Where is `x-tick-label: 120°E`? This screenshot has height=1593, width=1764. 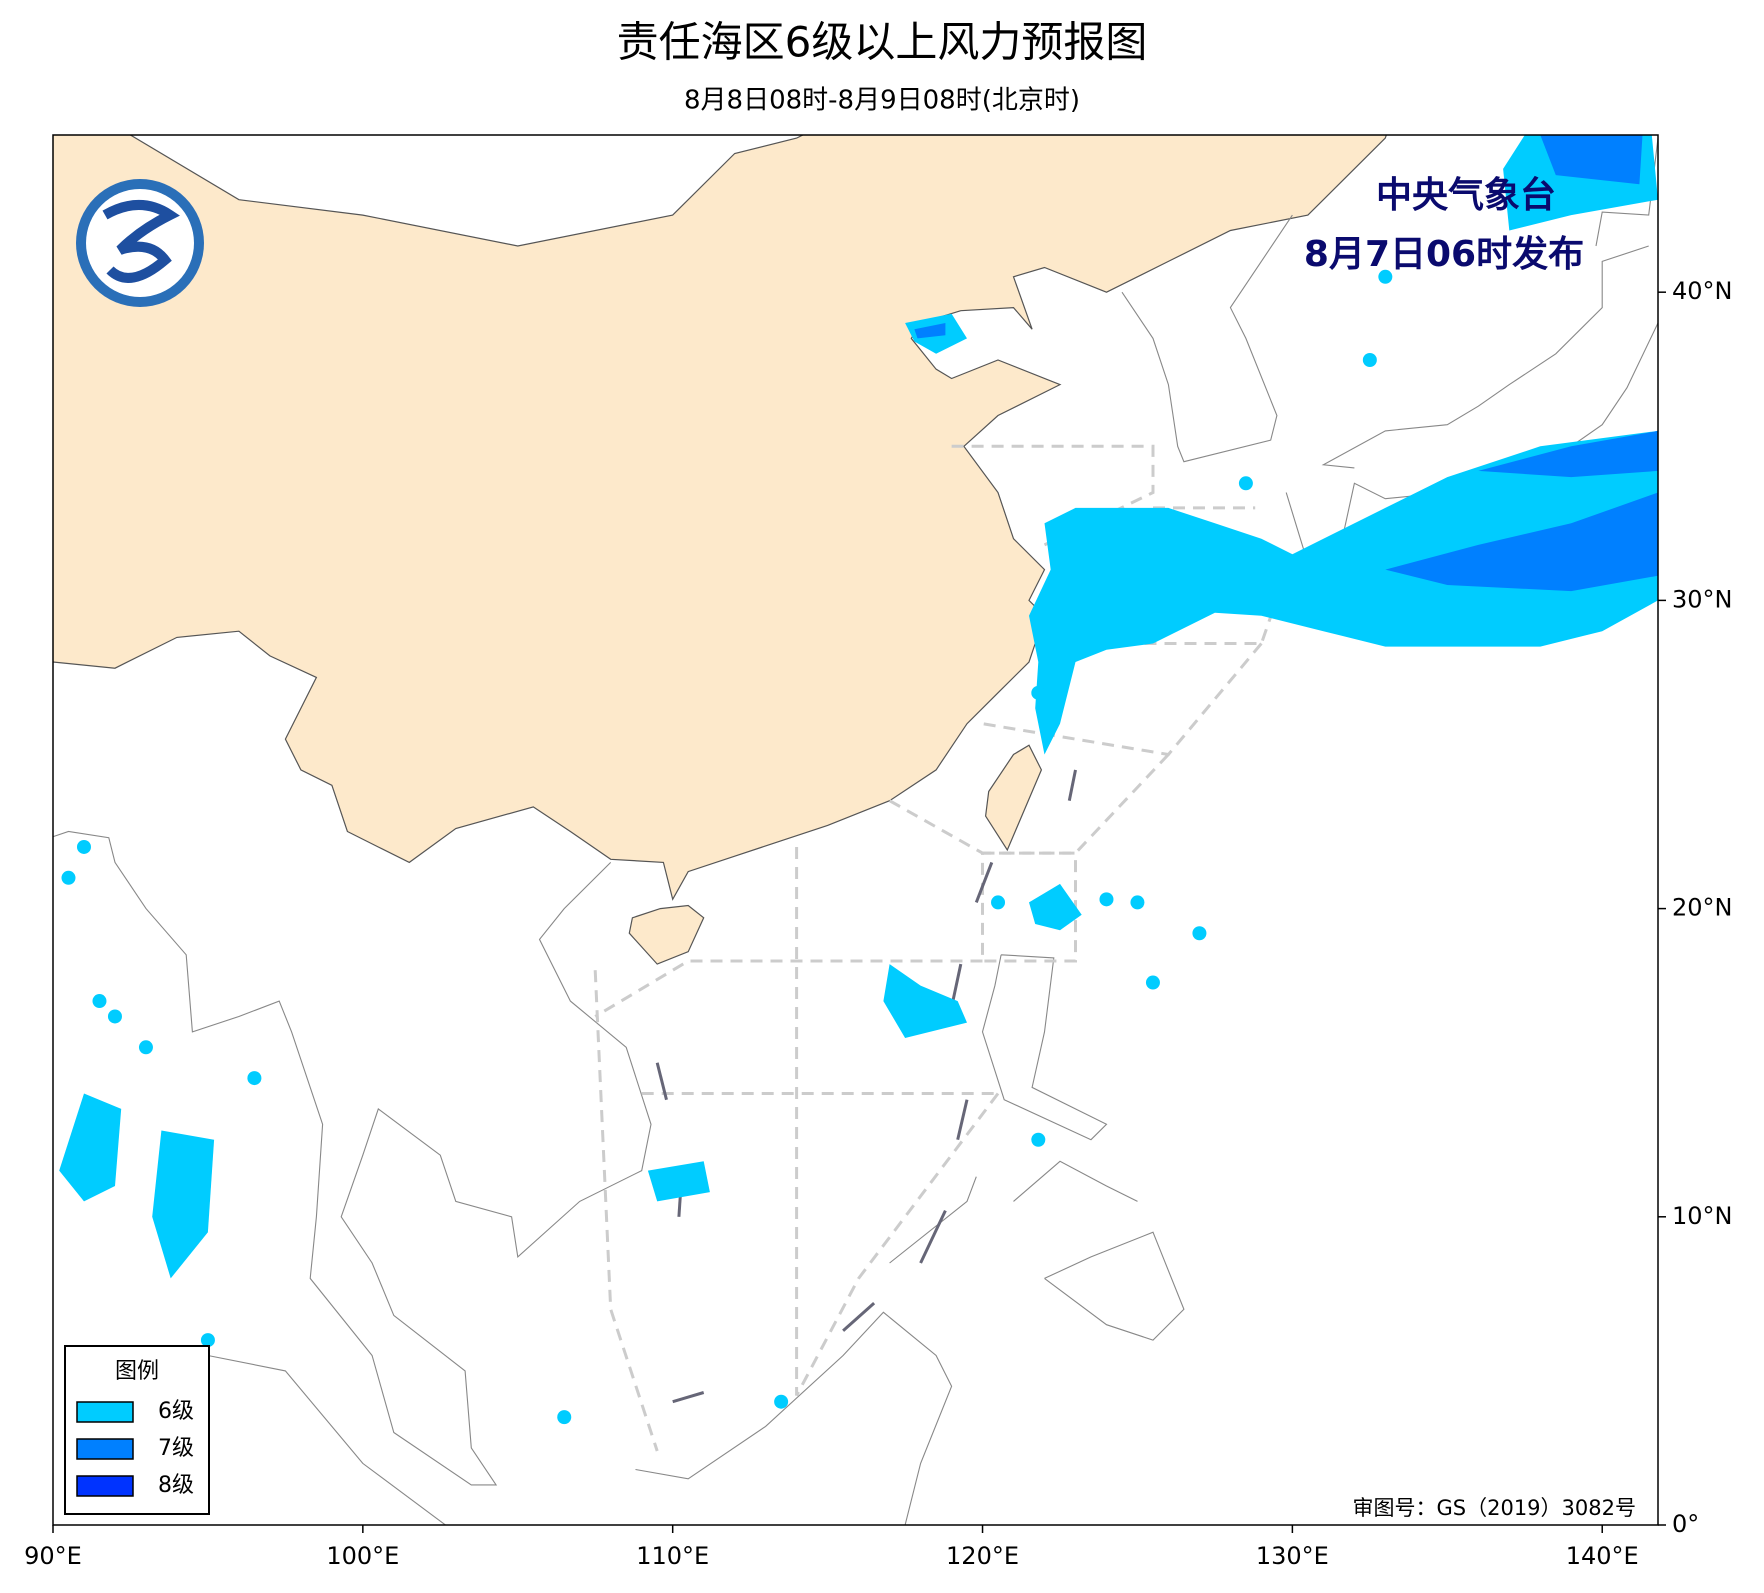
x-tick-label: 120°E is located at coordinates (982, 1556).